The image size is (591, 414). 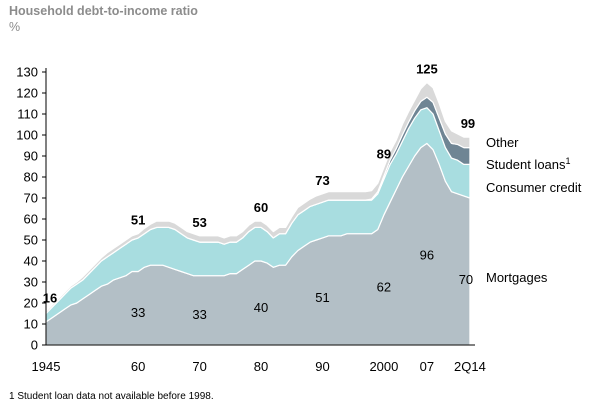 I want to click on mortgage-label: 96, so click(x=427, y=254).